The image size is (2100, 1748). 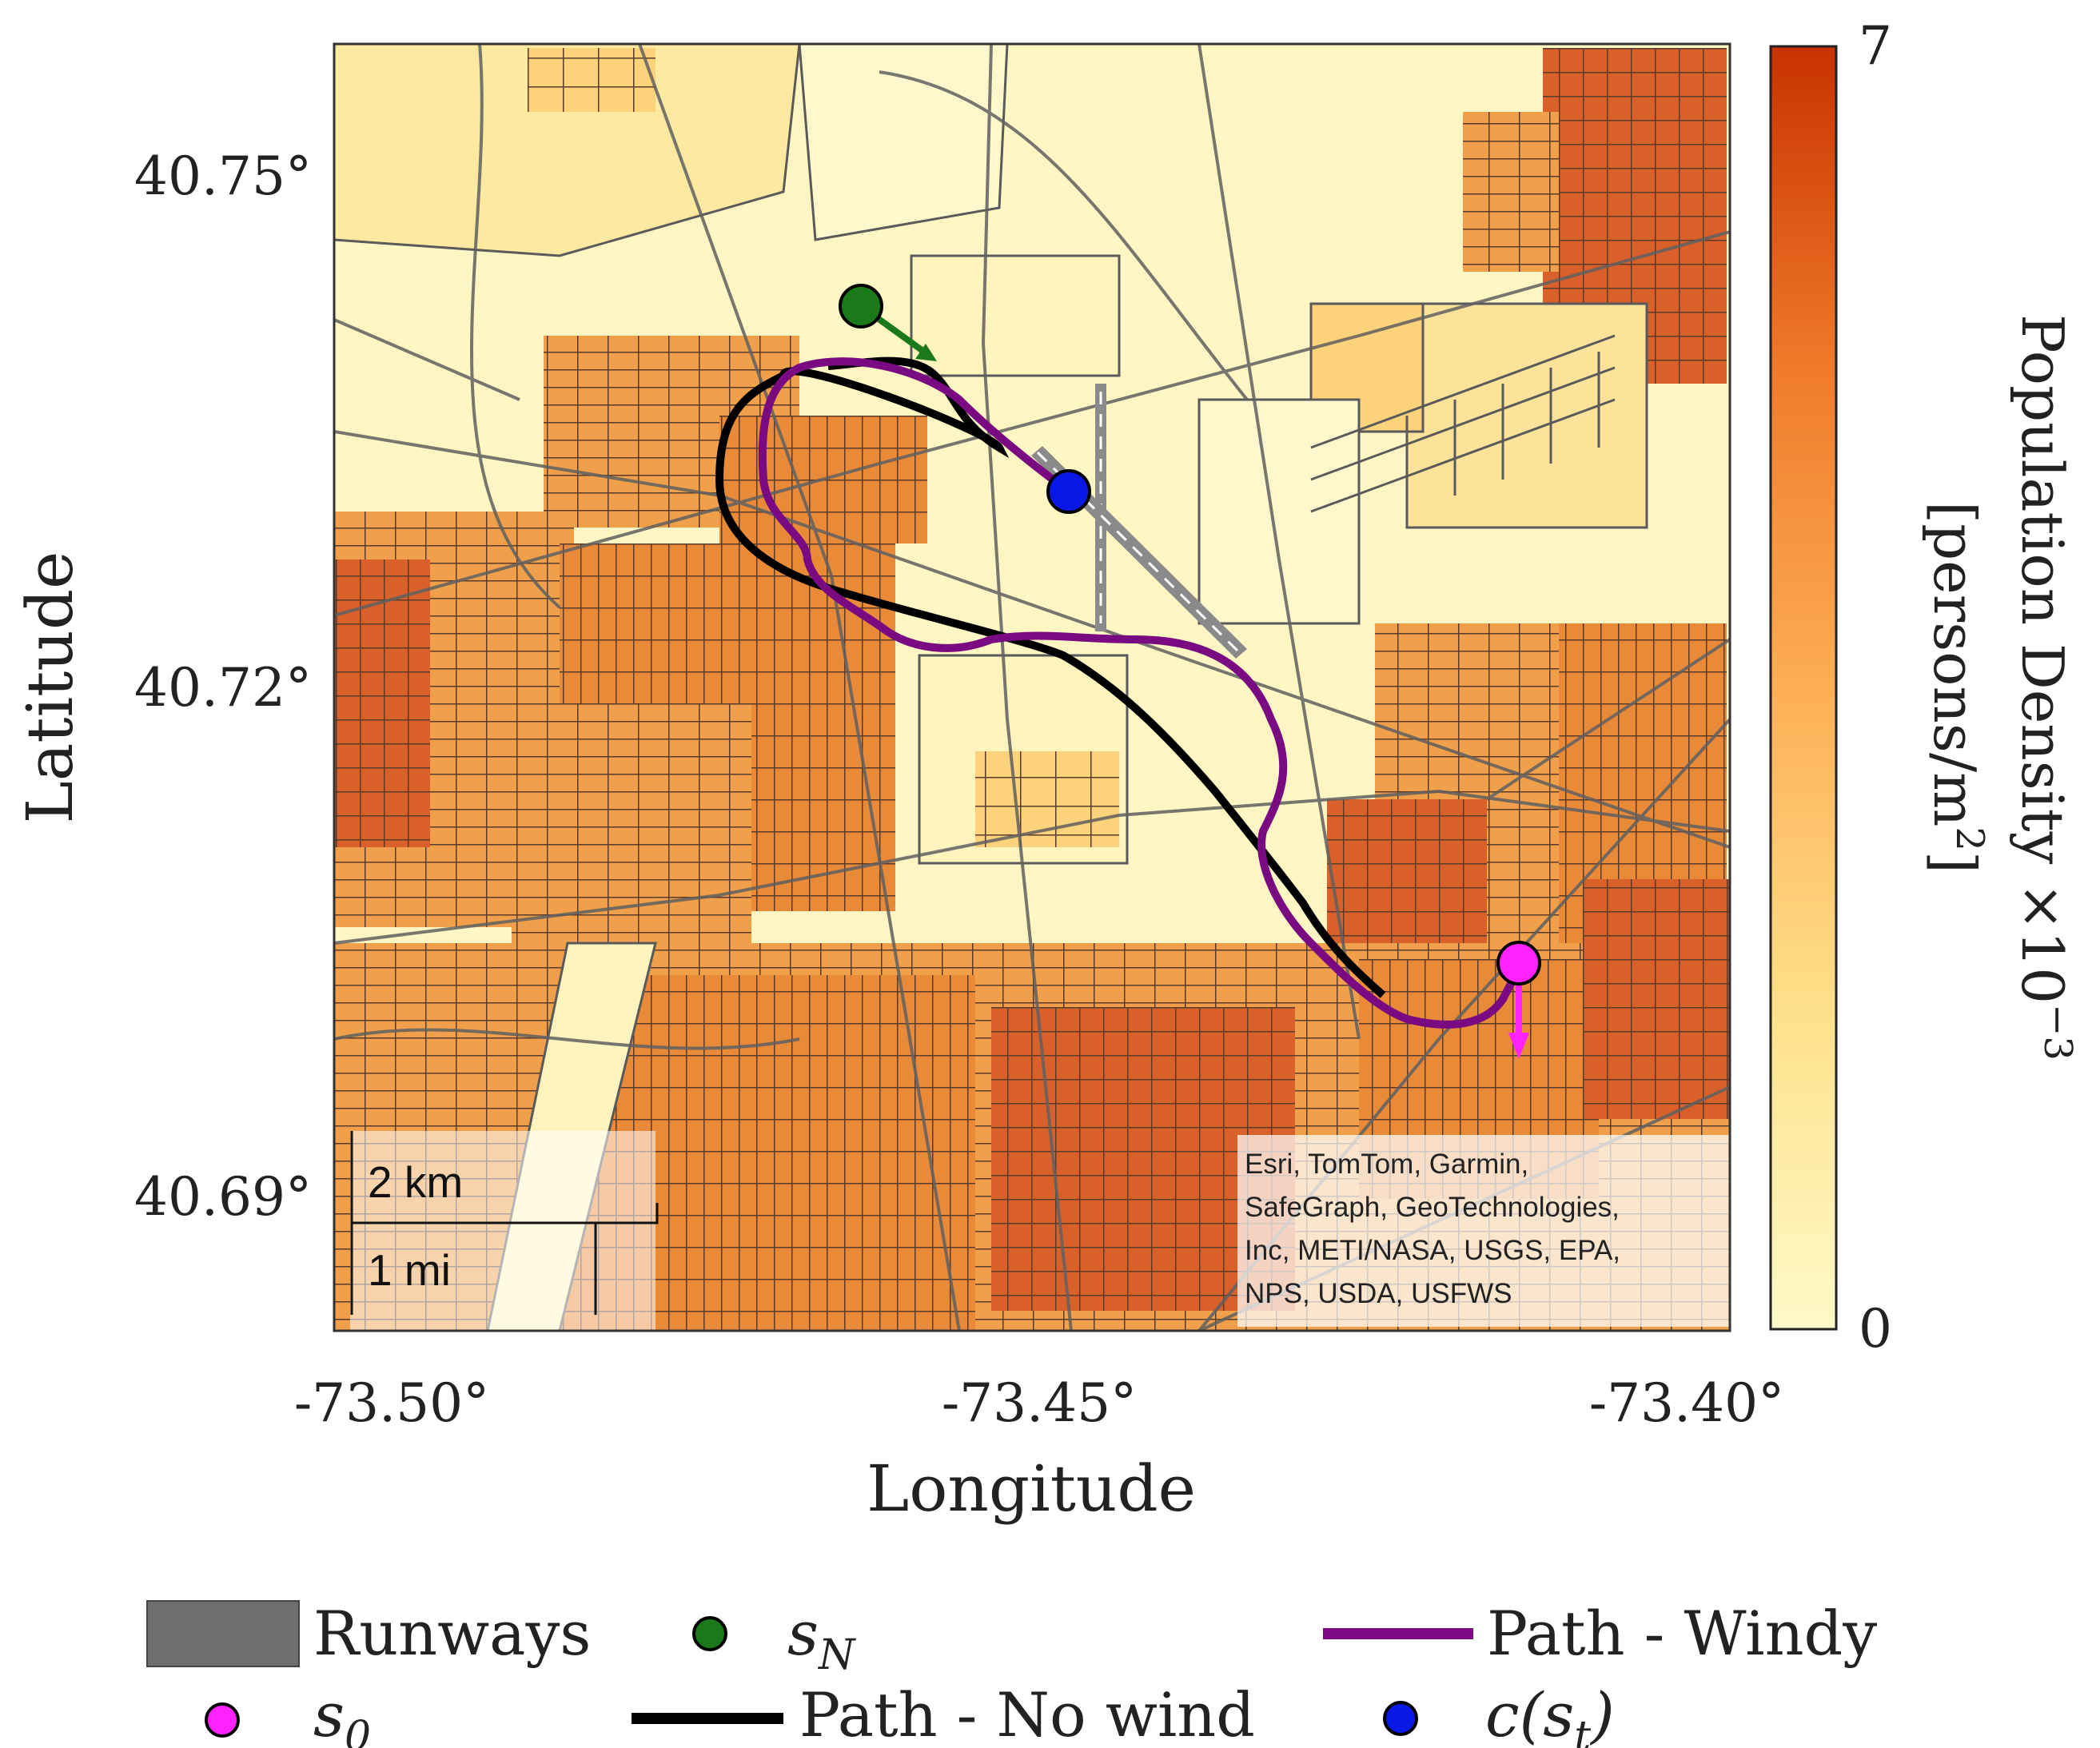 I want to click on colorbar-max-label: 7, so click(x=1876, y=46).